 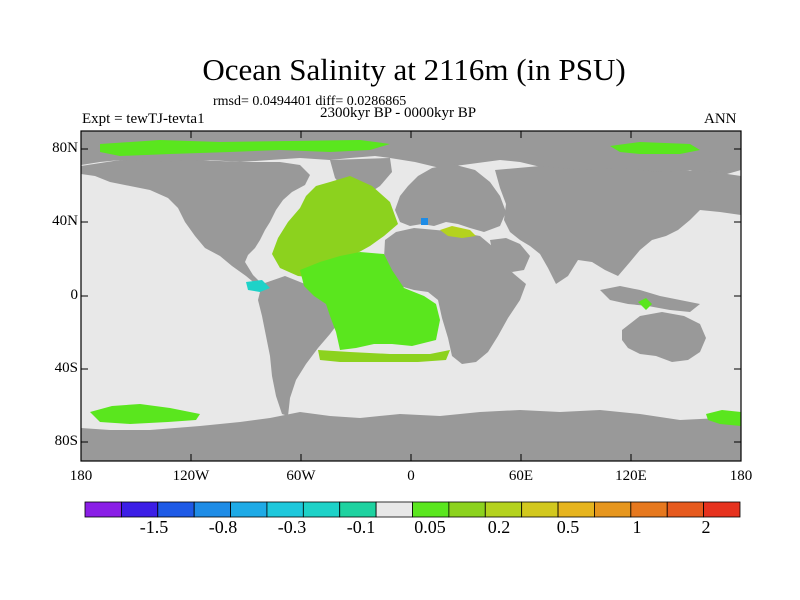 I want to click on north-america, so click(x=195, y=223).